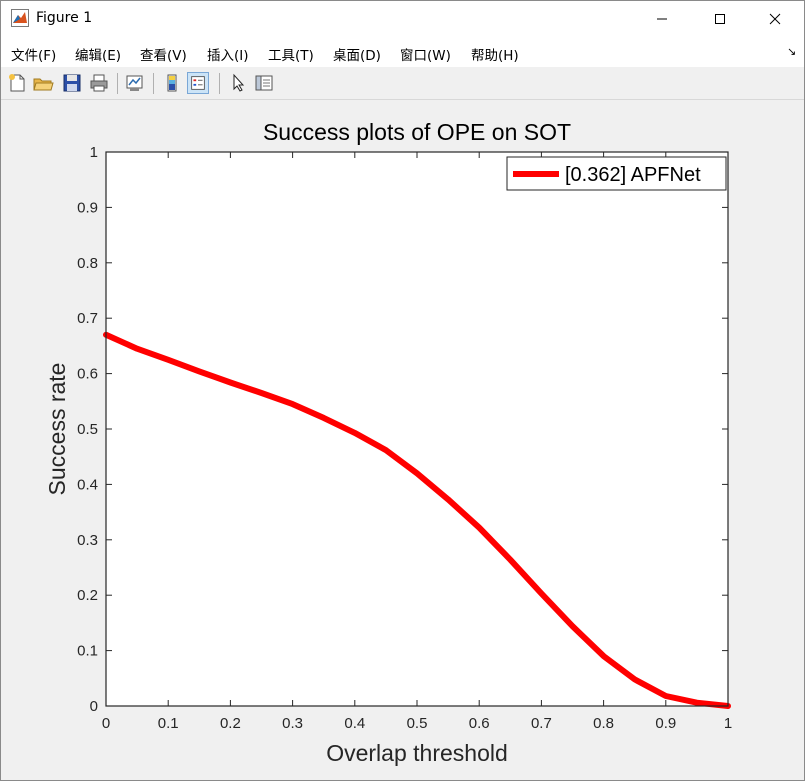 The width and height of the screenshot is (805, 781). I want to click on title-bar: Figure 1, so click(402, 19).